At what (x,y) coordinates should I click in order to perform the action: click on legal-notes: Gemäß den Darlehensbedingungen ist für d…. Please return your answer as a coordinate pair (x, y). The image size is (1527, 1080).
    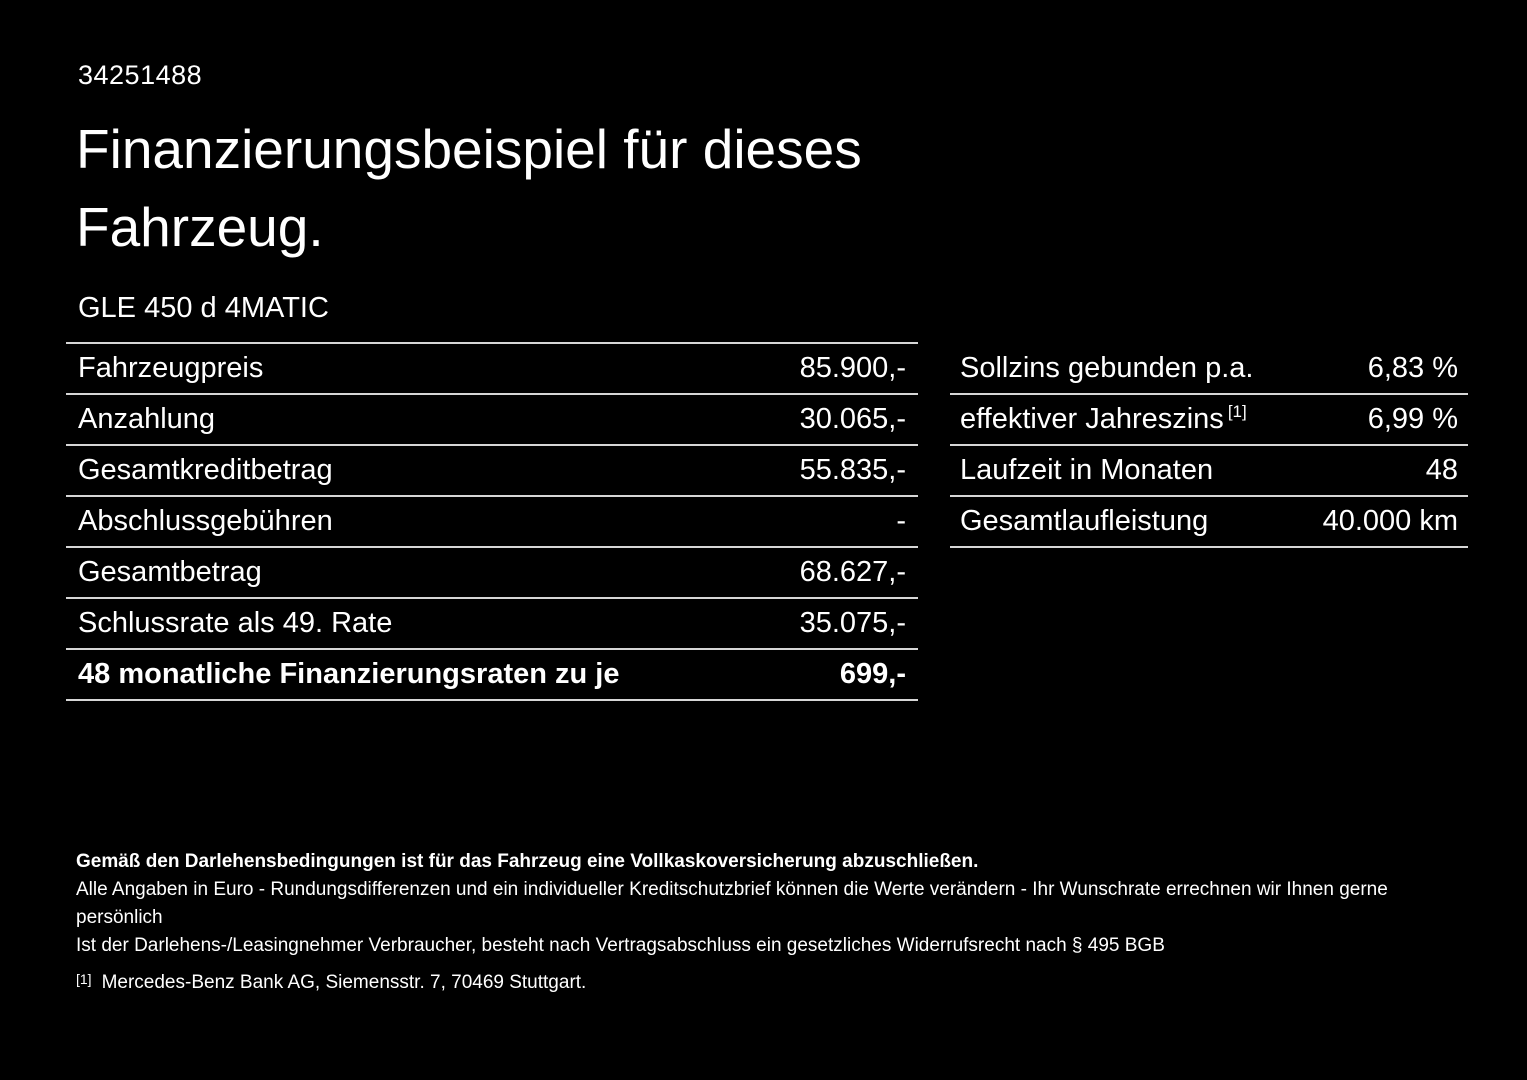
    Looking at the image, I should click on (771, 922).